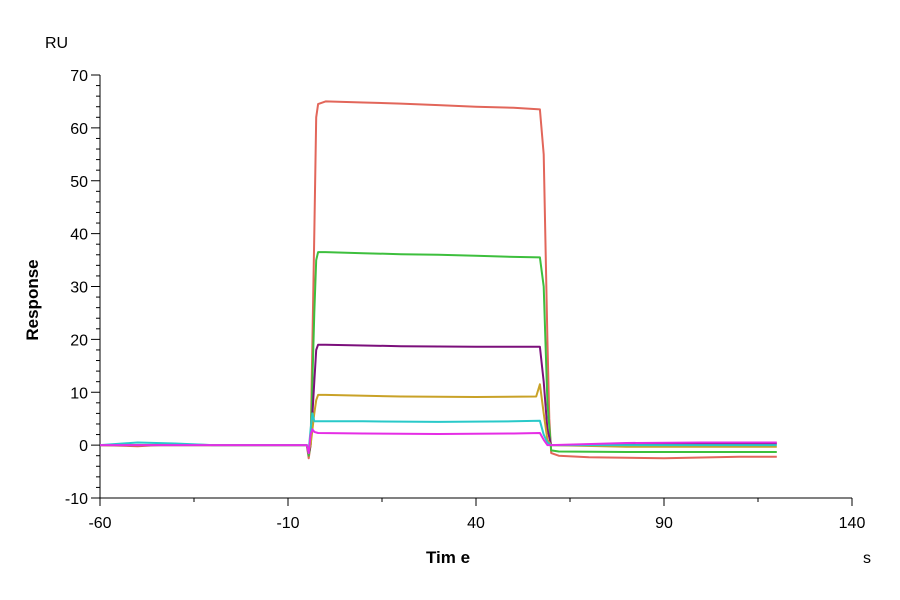  What do you see at coordinates (79, 393) in the screenshot?
I see `y-tick-label: 10` at bounding box center [79, 393].